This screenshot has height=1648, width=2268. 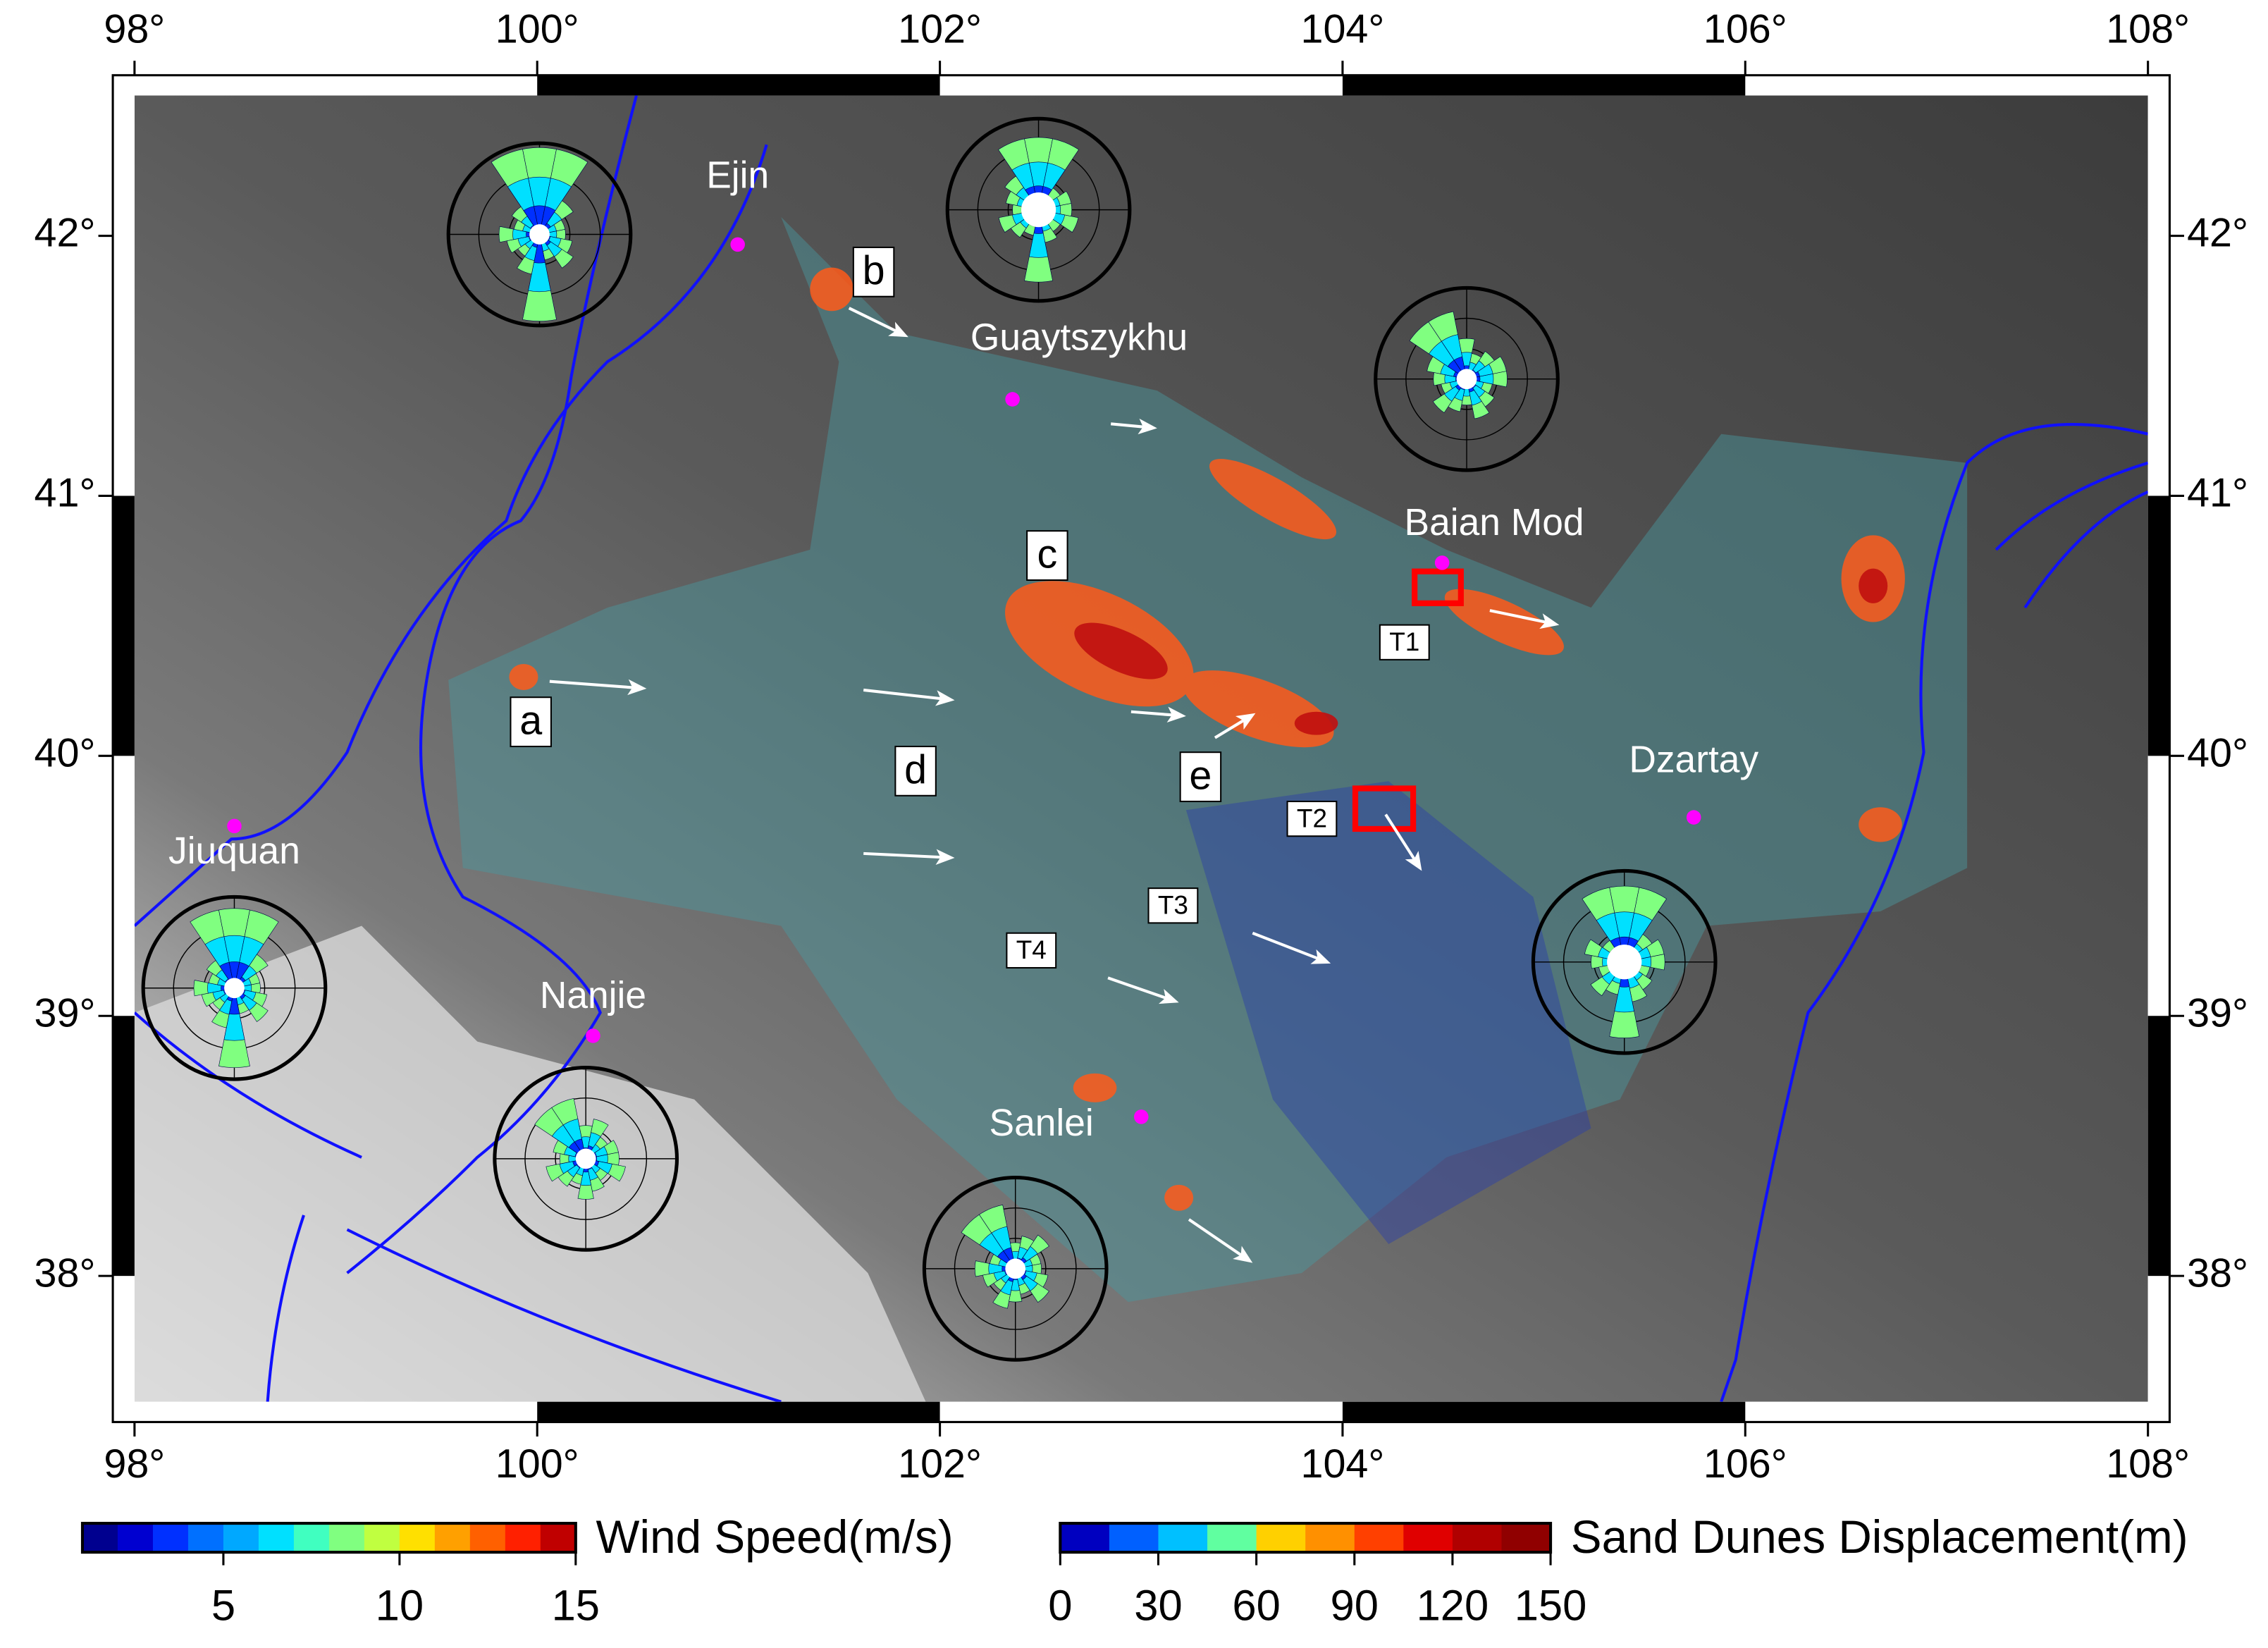 What do you see at coordinates (530, 1164) in the screenshot?
I see `mountains` at bounding box center [530, 1164].